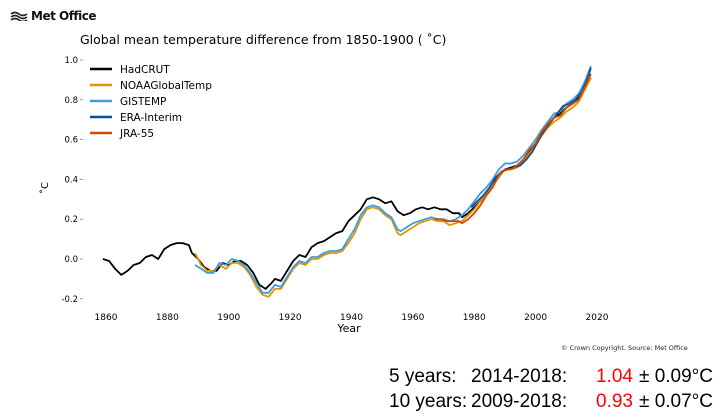 The height and width of the screenshot is (420, 726). Describe the element at coordinates (412, 318) in the screenshot. I see `x-tick-label: 1960` at that location.